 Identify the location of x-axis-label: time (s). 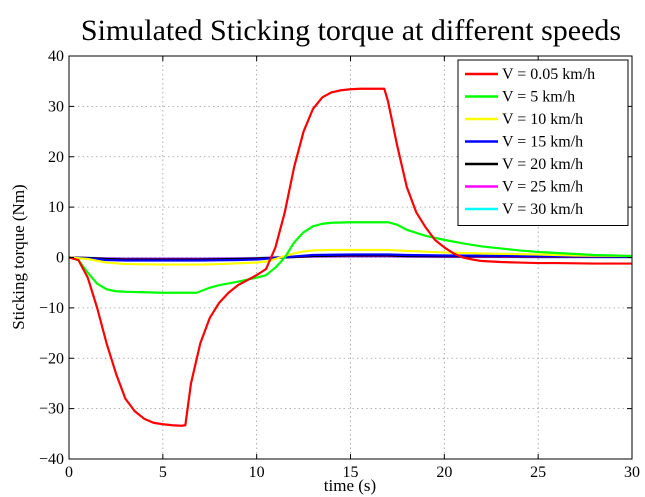
(350, 485).